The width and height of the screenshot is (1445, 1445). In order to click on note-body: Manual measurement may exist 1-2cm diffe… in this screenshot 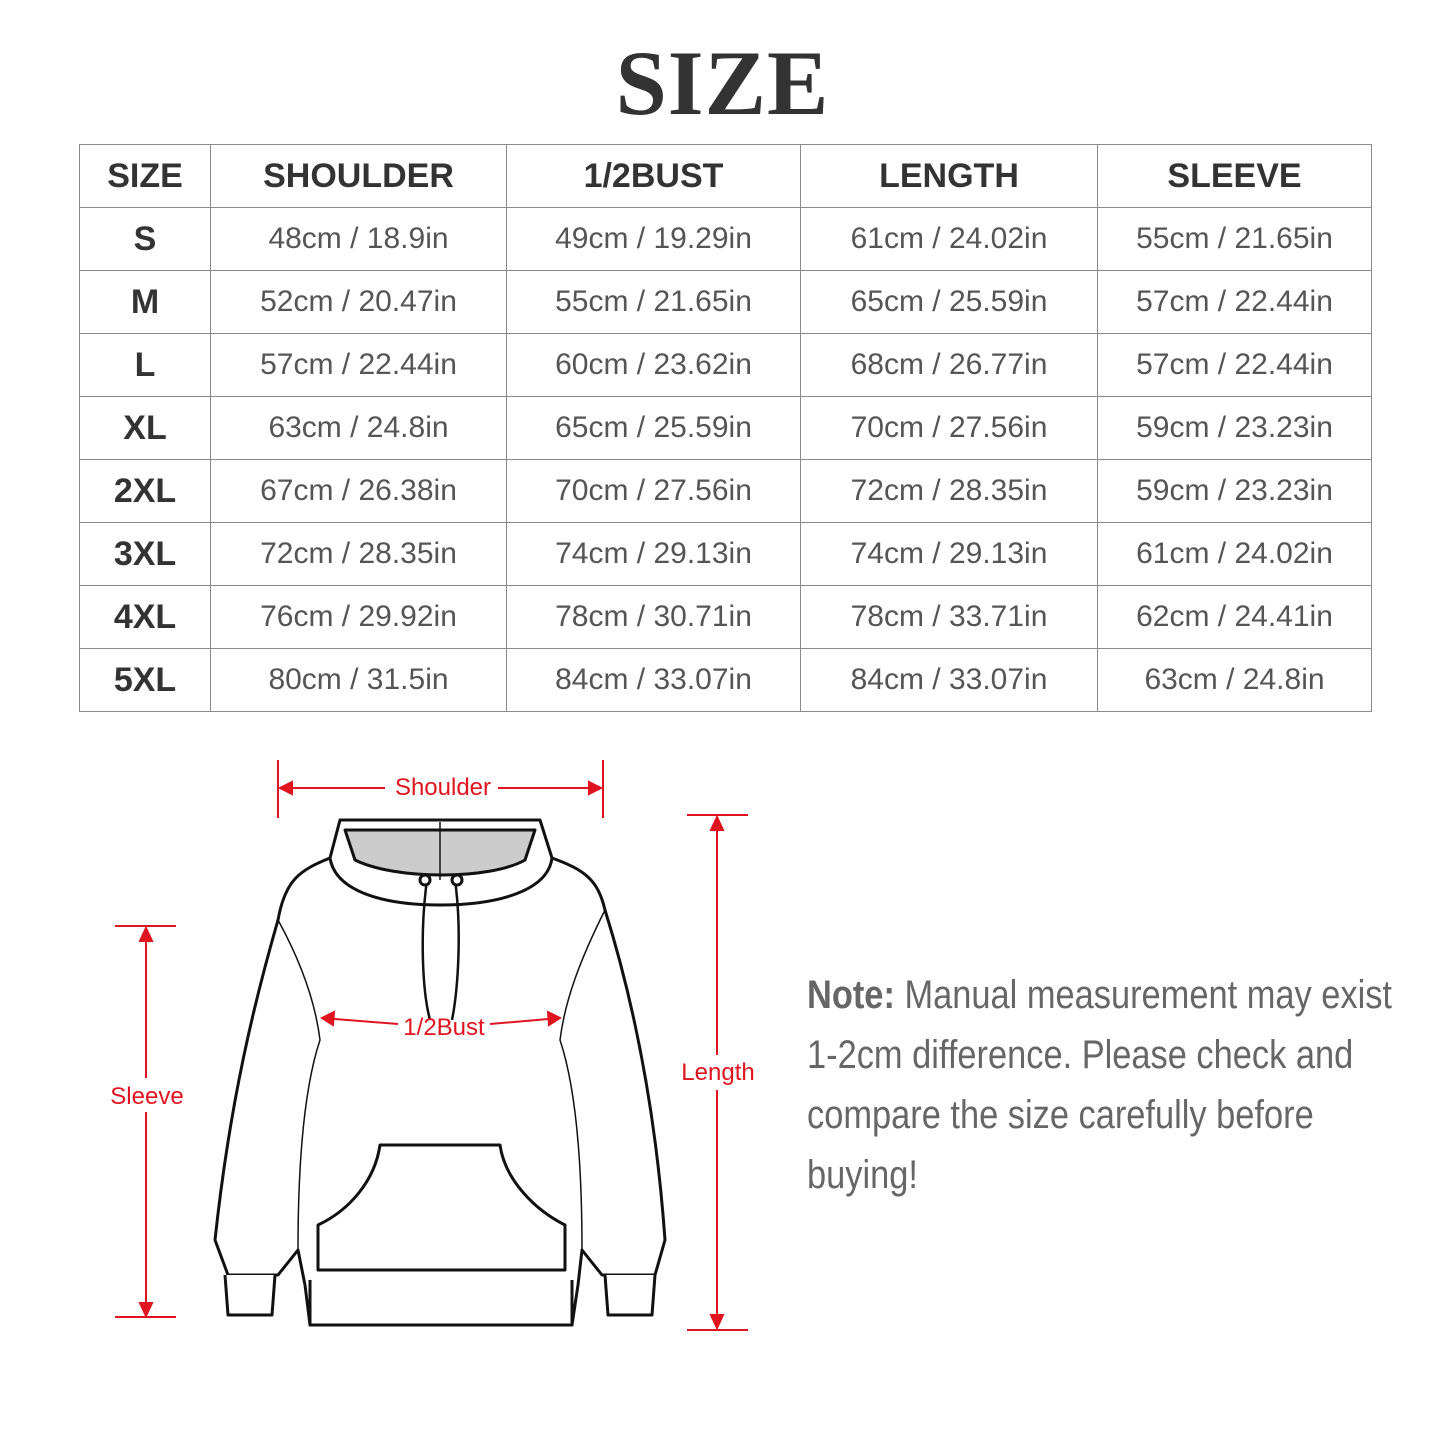, I will do `click(1100, 1085)`.